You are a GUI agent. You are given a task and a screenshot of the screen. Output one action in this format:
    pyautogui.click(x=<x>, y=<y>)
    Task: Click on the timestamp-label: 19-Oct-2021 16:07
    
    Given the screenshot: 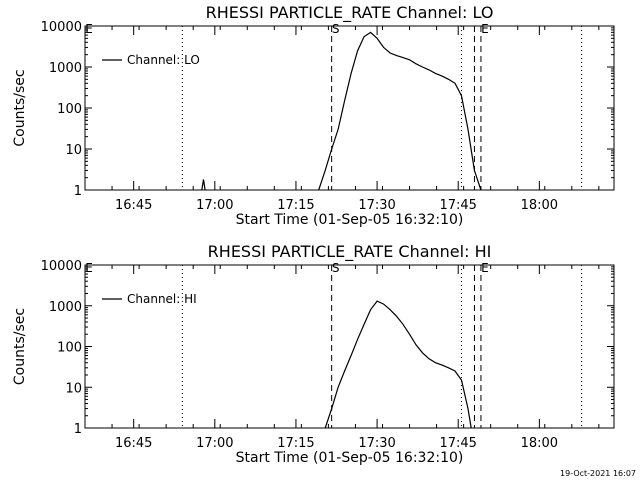 What is the action you would take?
    pyautogui.click(x=598, y=473)
    